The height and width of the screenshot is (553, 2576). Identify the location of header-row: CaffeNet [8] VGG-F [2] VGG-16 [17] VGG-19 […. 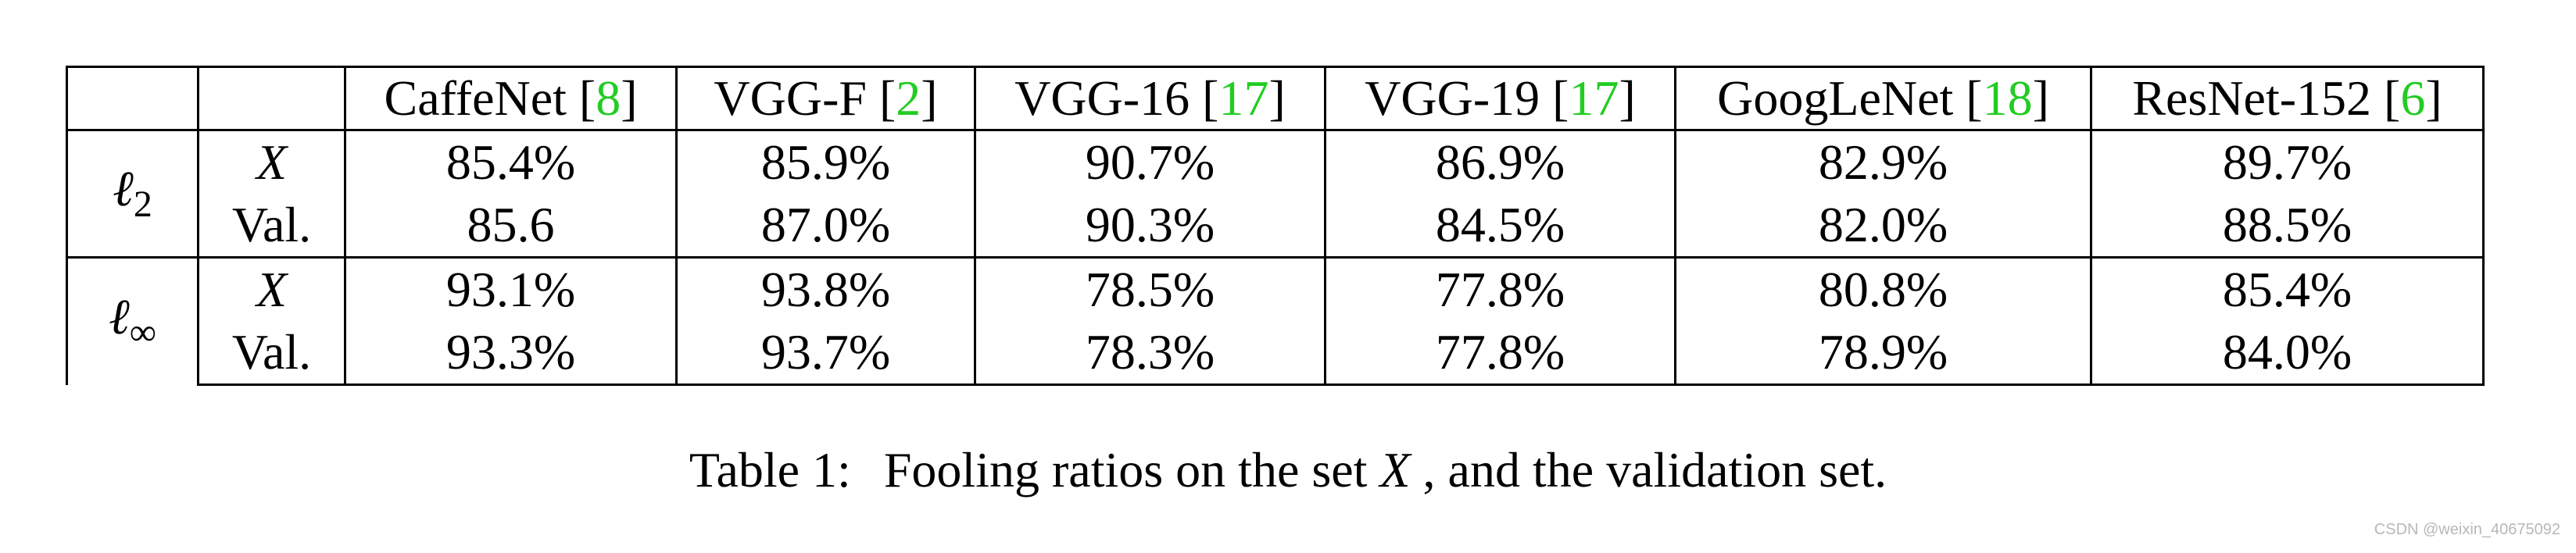
(1275, 98).